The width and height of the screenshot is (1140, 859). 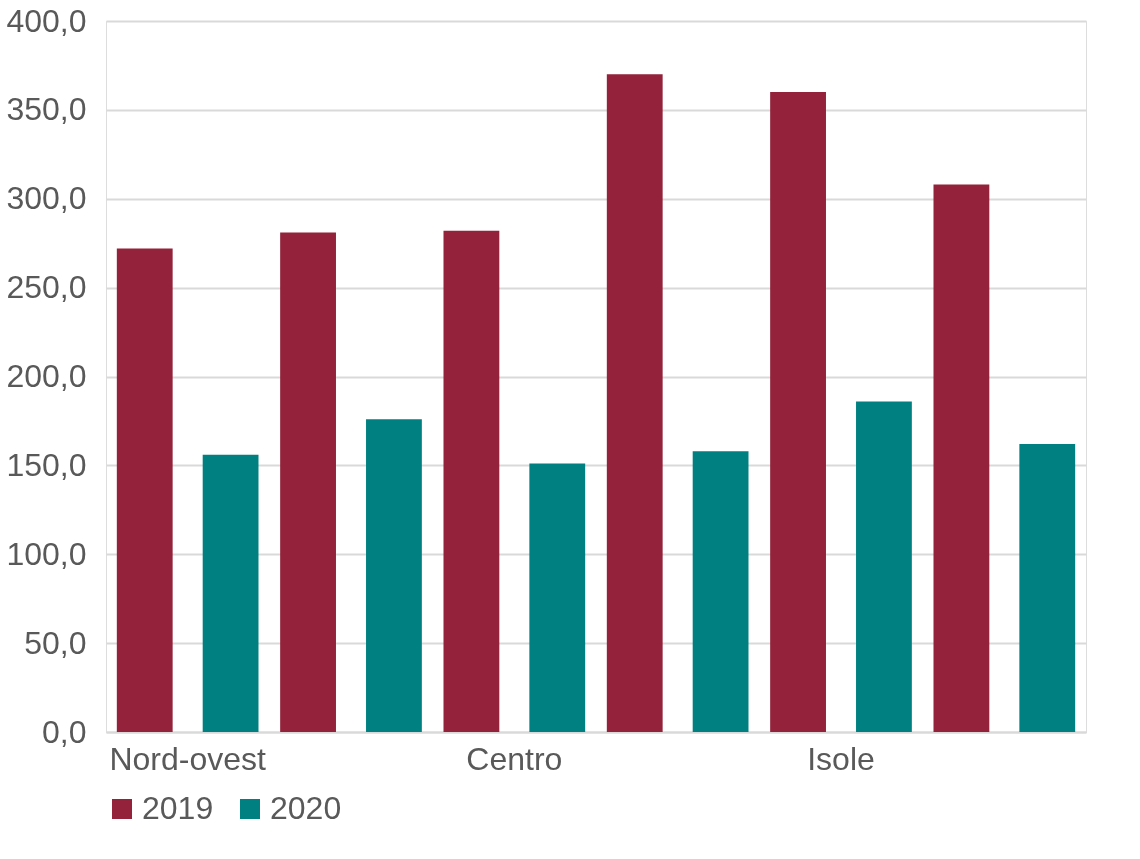 I want to click on y-tick-label: 300,0, so click(x=46, y=198).